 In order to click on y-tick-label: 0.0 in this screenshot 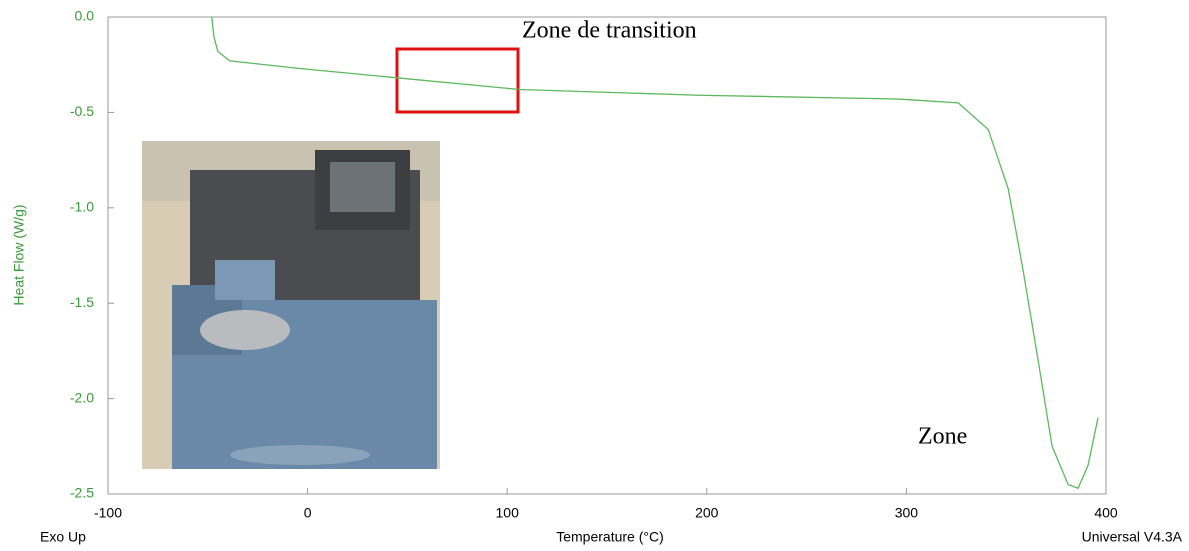, I will do `click(85, 16)`.